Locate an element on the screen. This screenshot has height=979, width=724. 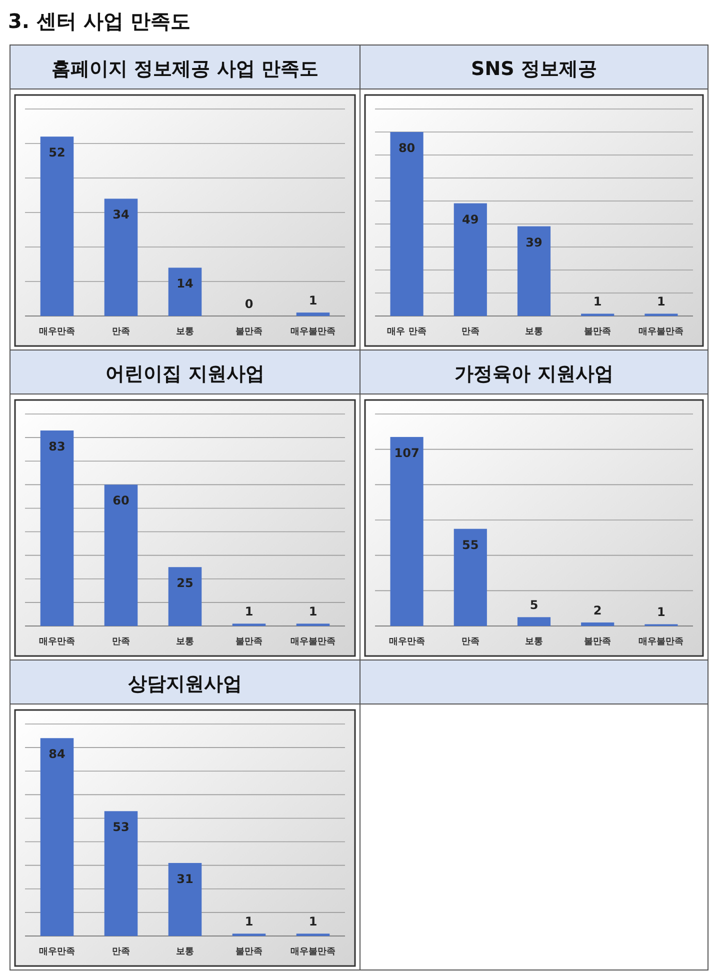
text: 3. 센터 사업 만족도 is located at coordinates (99, 21).